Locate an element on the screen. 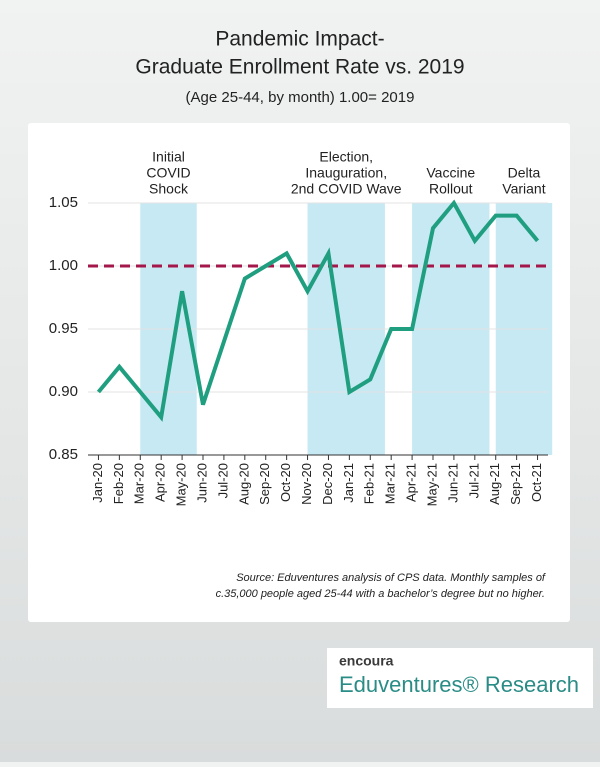  region-label: Vaccine is located at coordinates (450, 173).